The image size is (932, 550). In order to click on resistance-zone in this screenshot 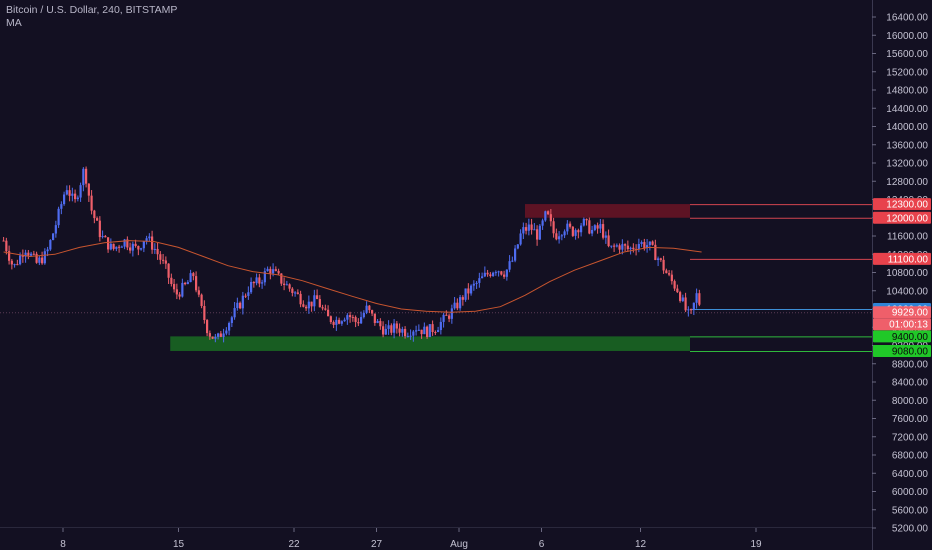, I will do `click(607, 211)`.